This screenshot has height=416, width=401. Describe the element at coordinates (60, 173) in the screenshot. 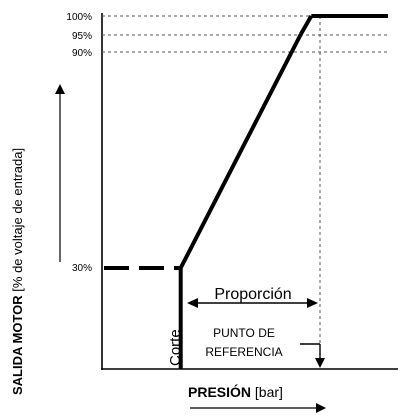

I see `y-label-arrow` at that location.